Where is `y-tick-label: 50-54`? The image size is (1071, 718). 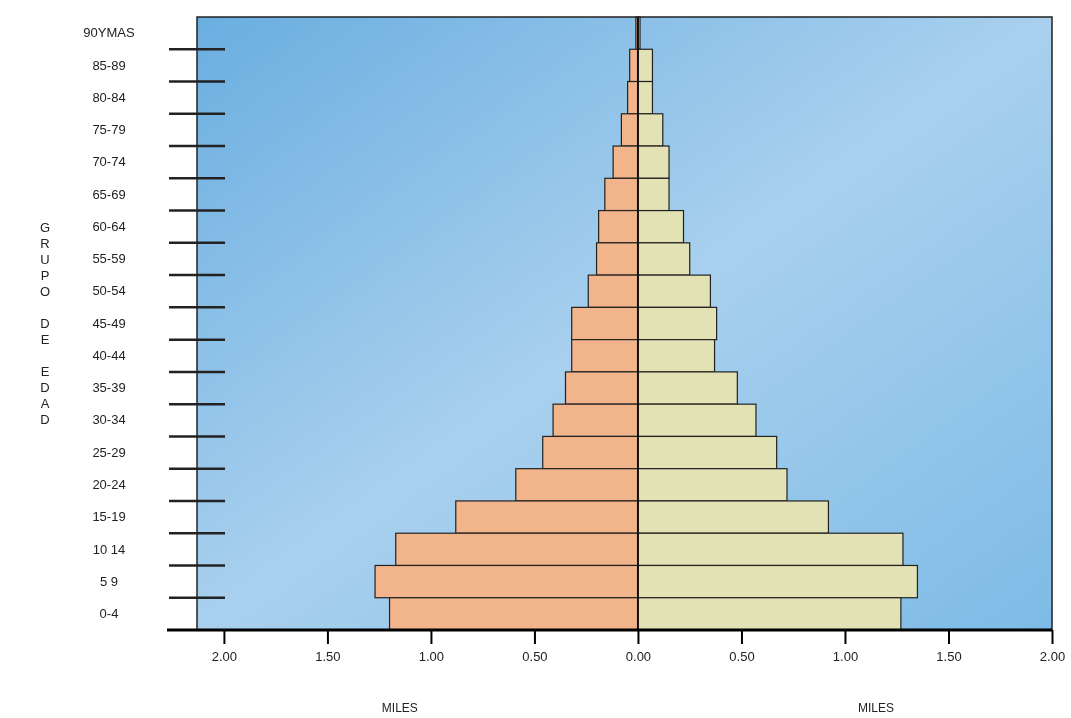
y-tick-label: 50-54 is located at coordinates (109, 291).